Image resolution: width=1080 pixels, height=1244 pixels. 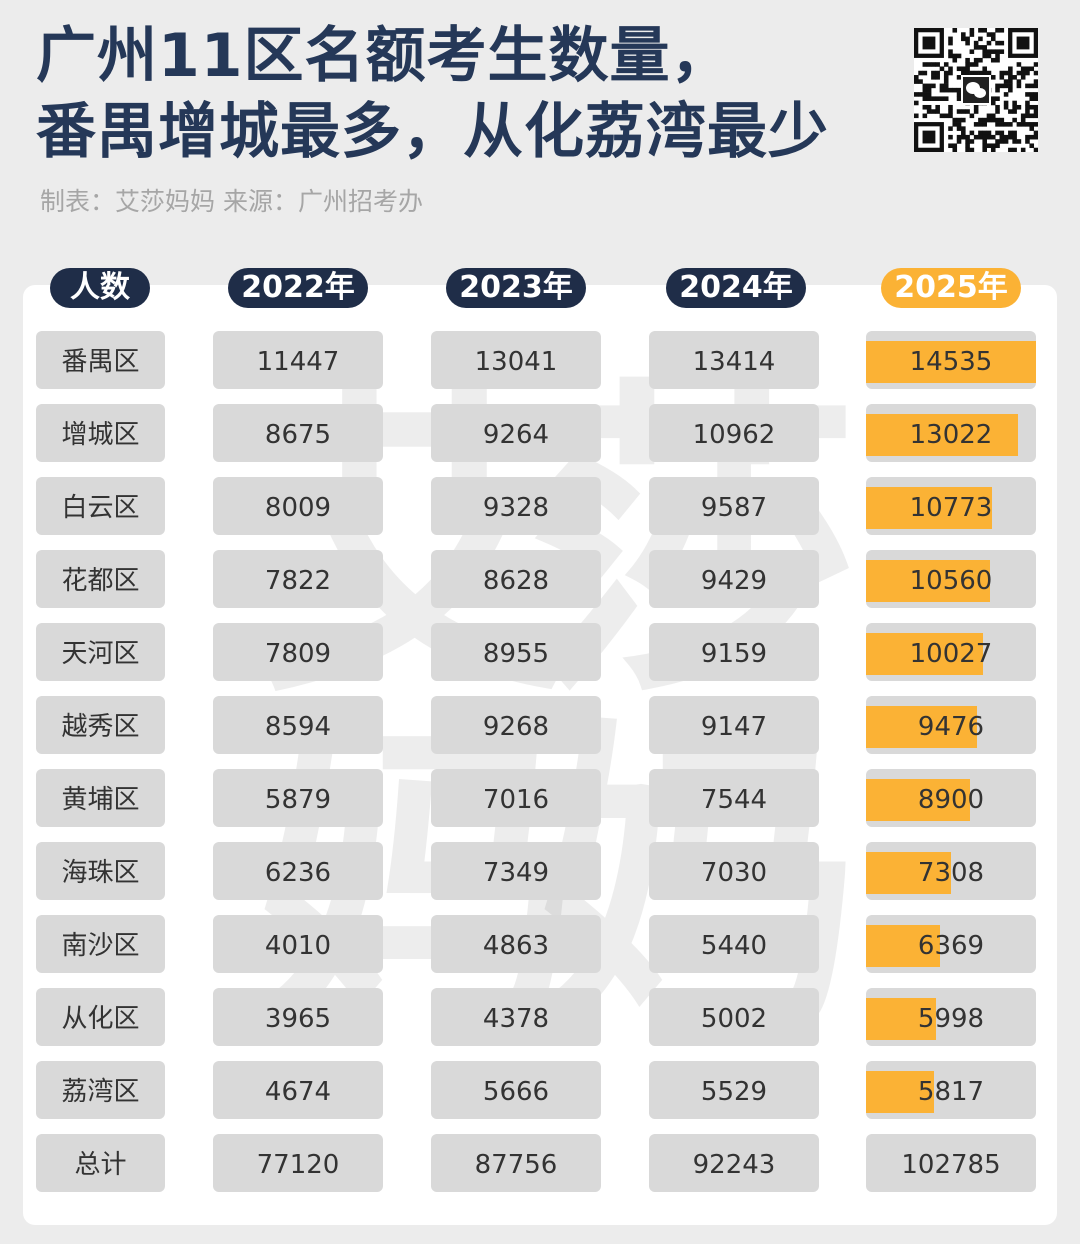 What do you see at coordinates (298, 946) in the screenshot?
I see `value-label: 4010` at bounding box center [298, 946].